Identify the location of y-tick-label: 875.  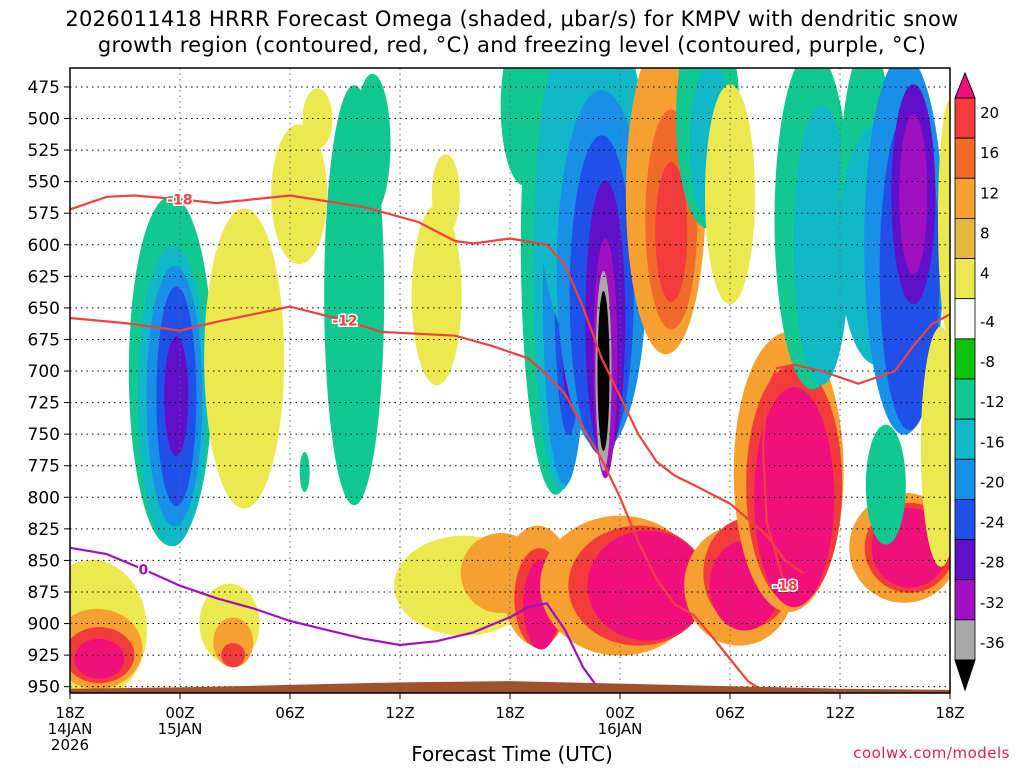
(44, 593).